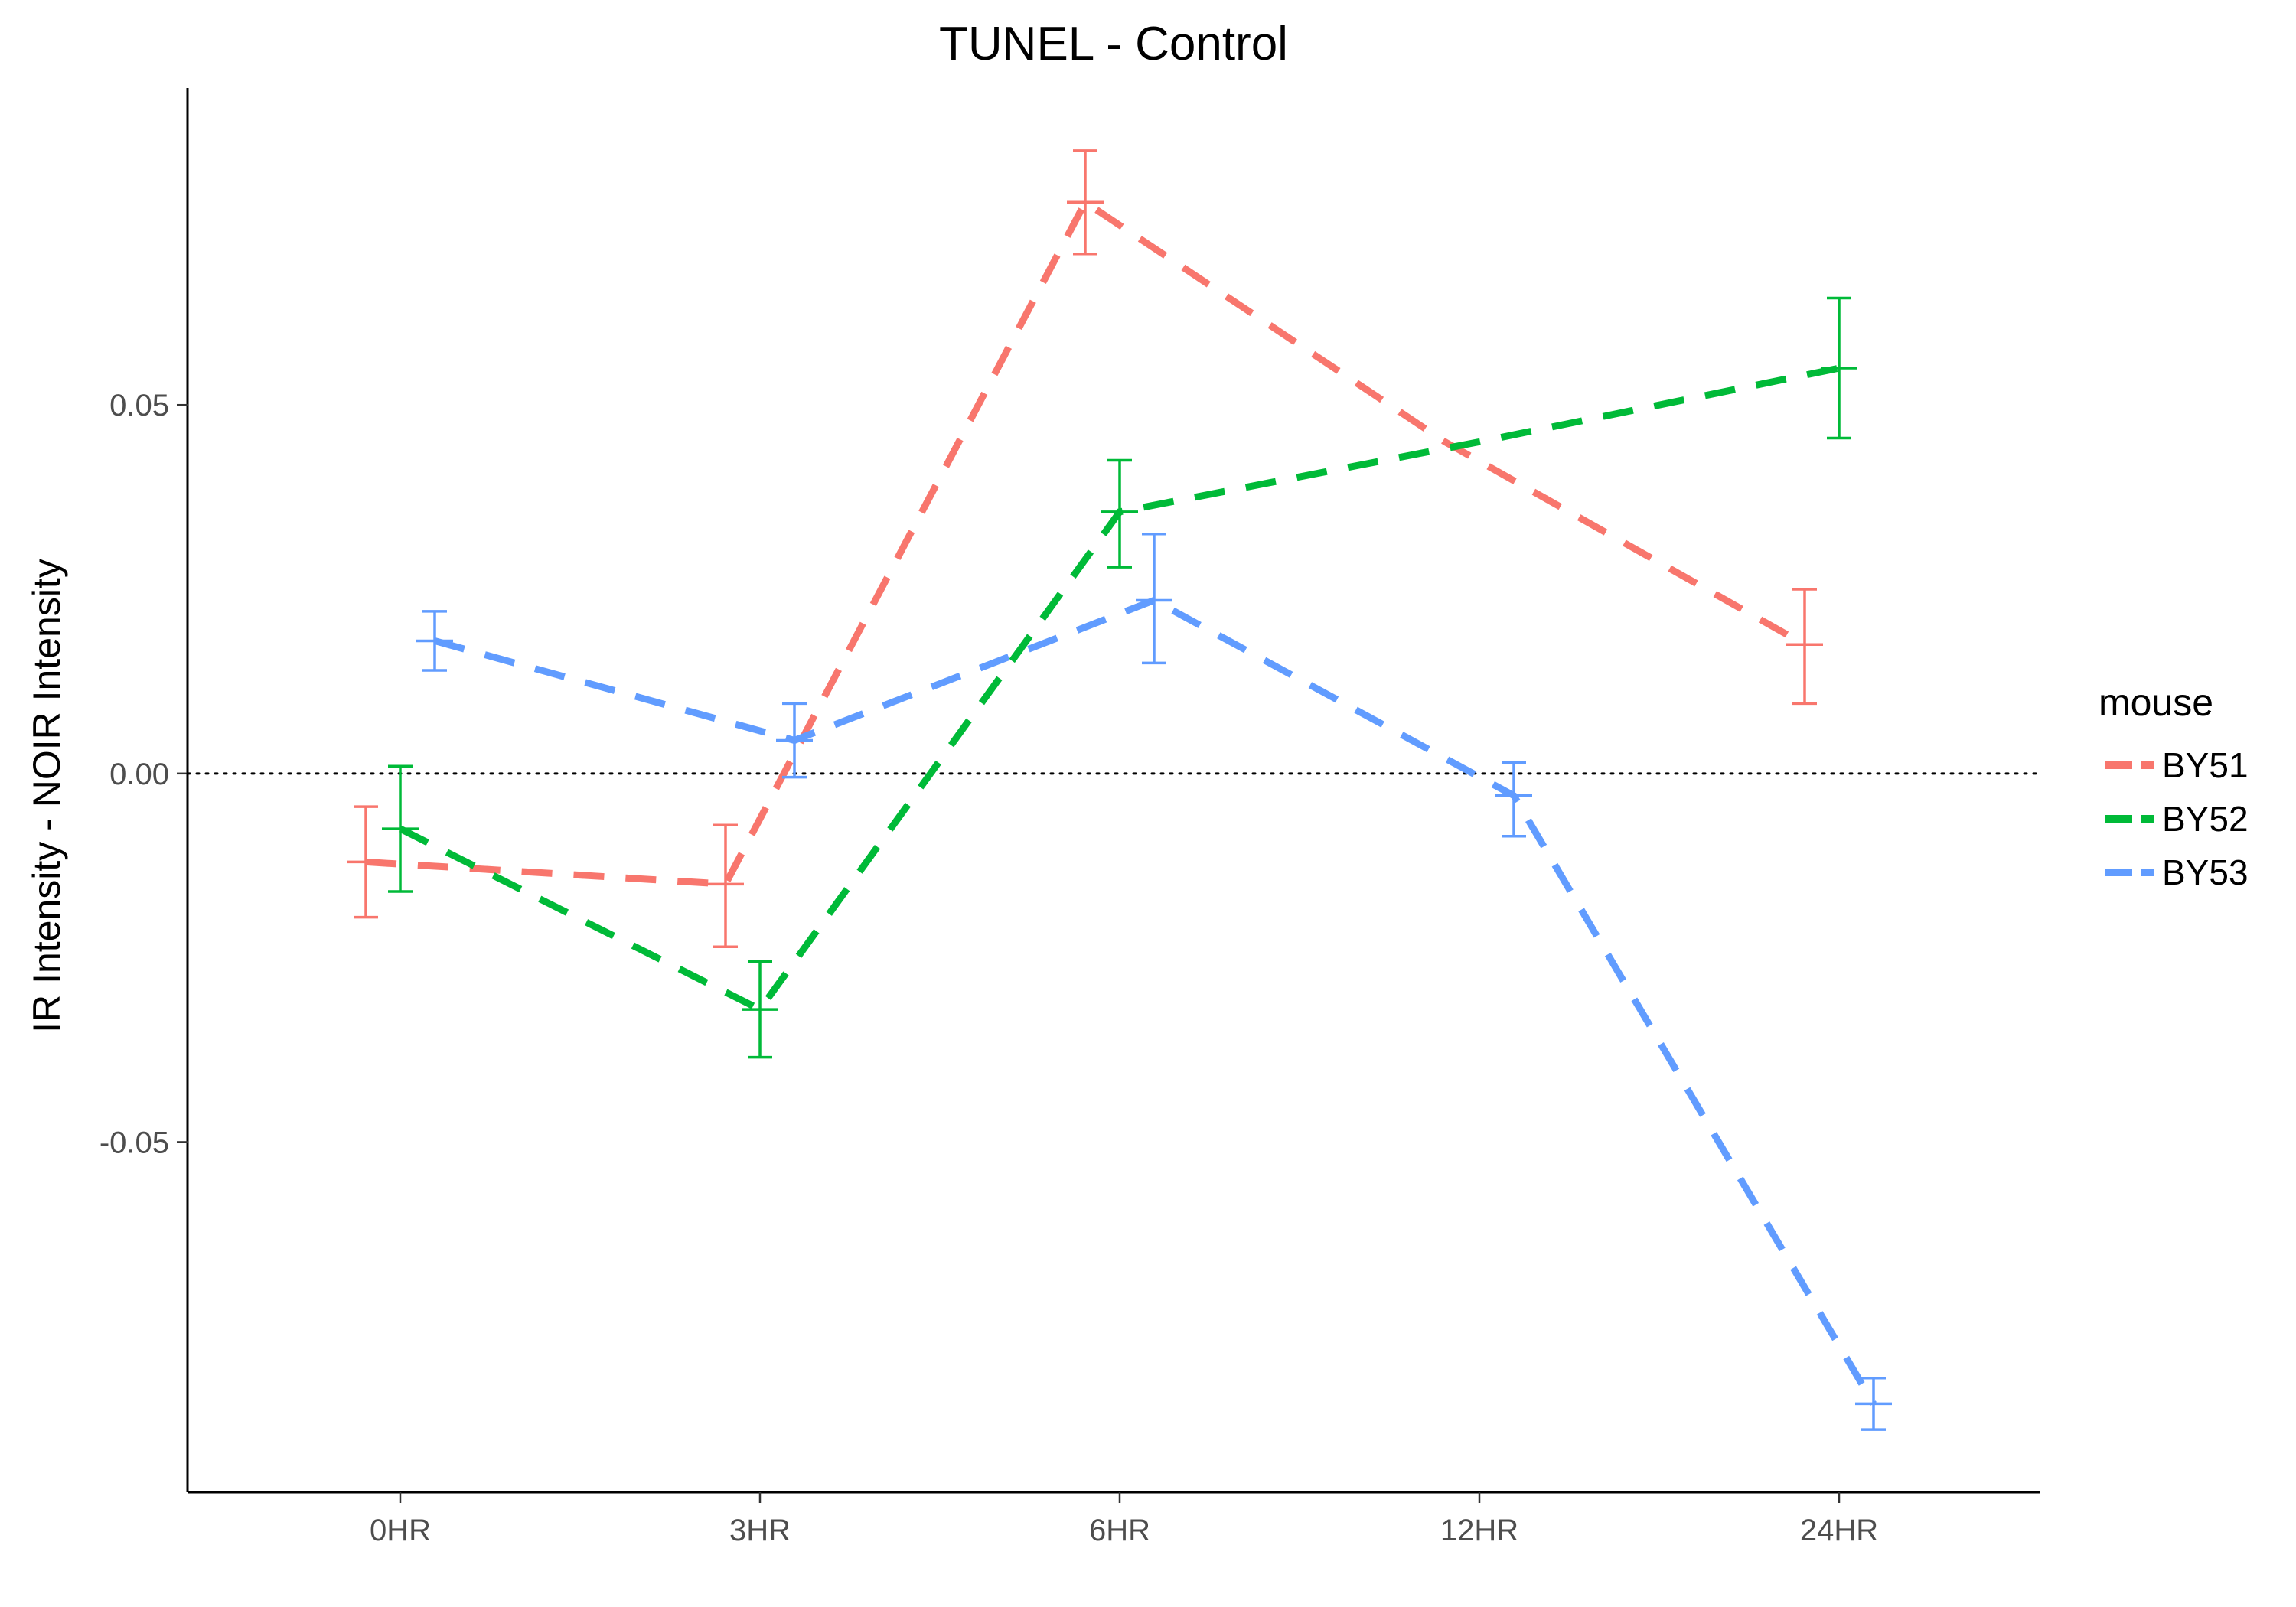 The height and width of the screenshot is (1607, 2296). What do you see at coordinates (1113, 44) in the screenshot?
I see `chart-title: TUNEL - Control` at bounding box center [1113, 44].